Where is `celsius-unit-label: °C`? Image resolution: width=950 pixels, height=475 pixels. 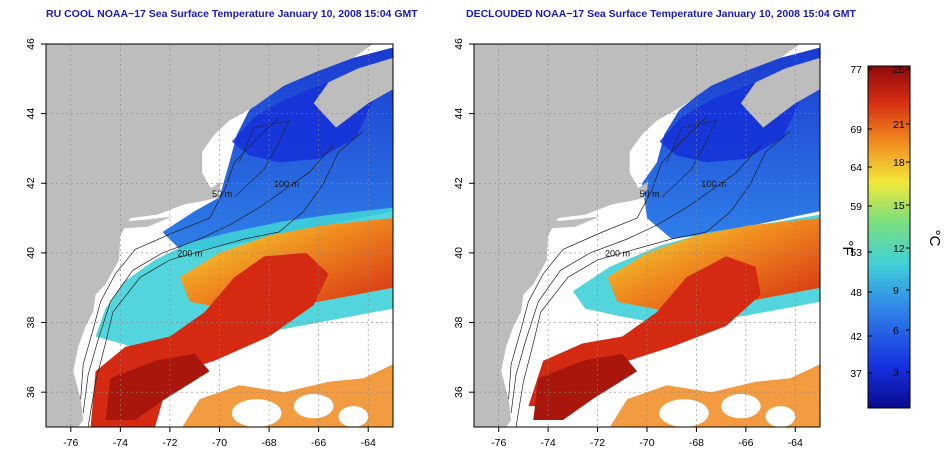 celsius-unit-label: °C is located at coordinates (934, 238).